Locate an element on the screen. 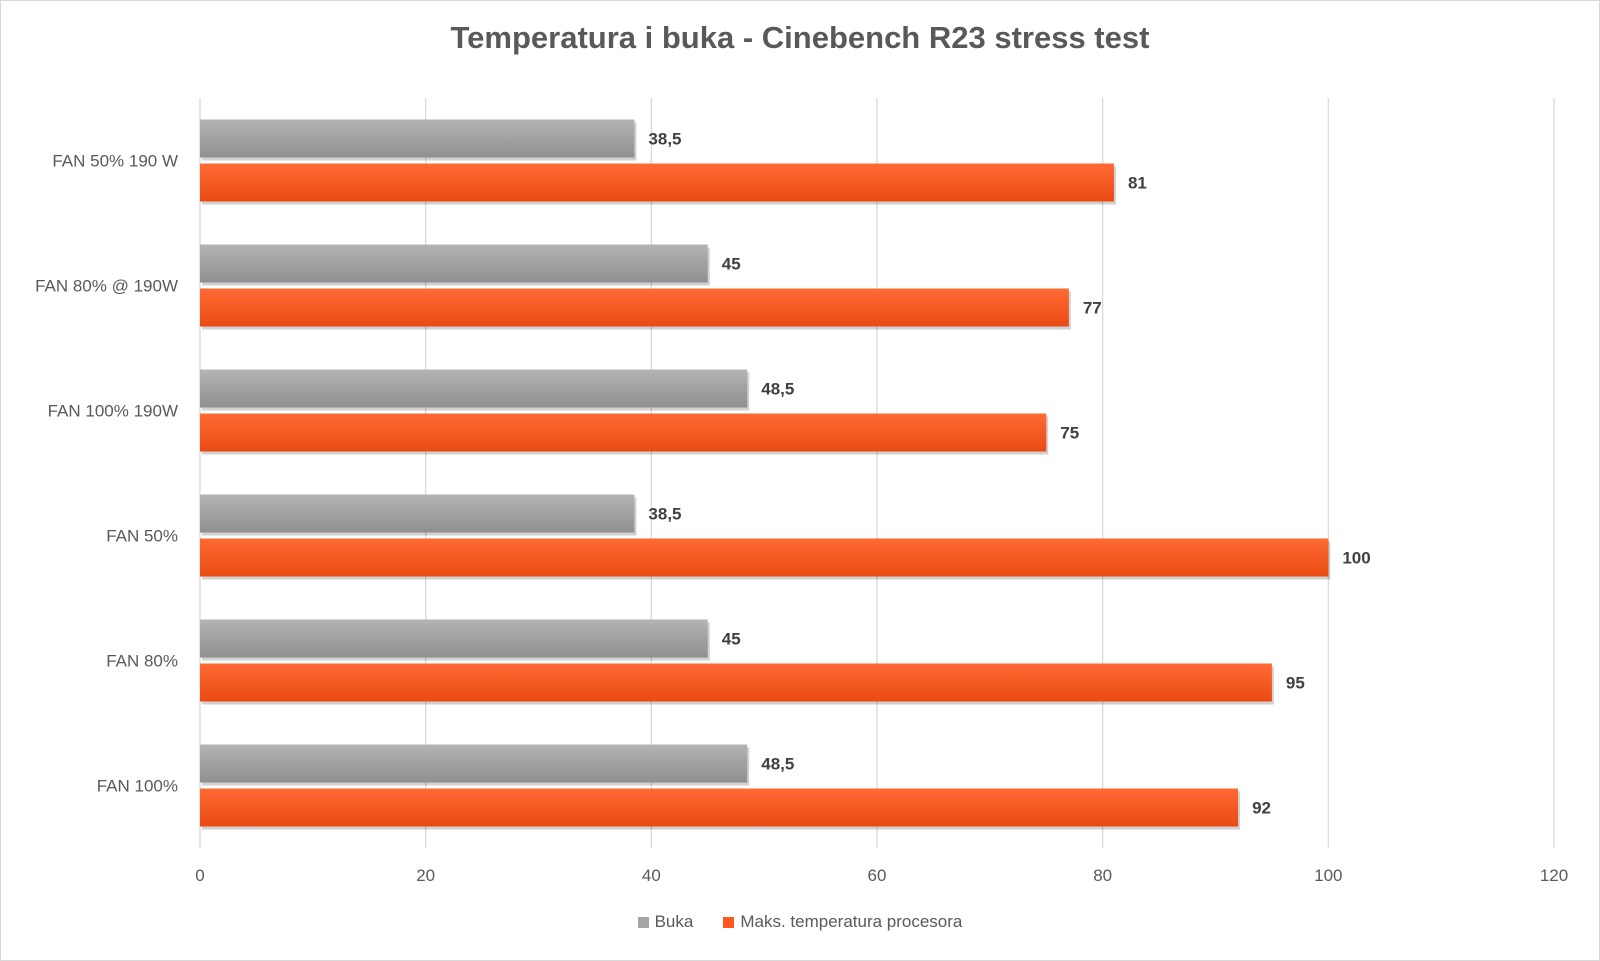  legend-label-temperatura: Maks. temperatura procesora is located at coordinates (851, 921).